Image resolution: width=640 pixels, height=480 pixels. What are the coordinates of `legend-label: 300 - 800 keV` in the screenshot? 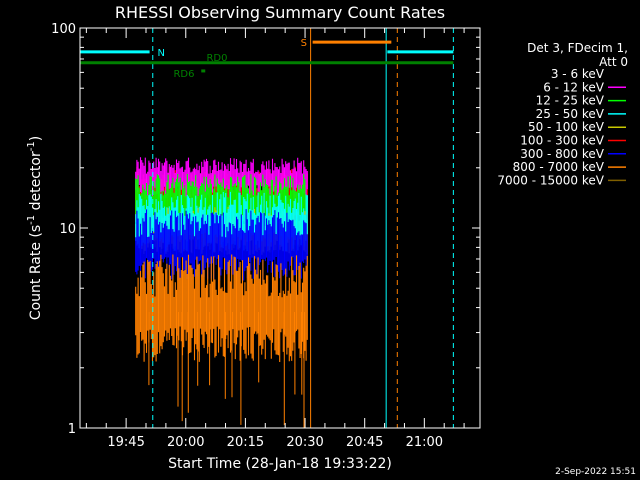 It's located at (562, 154).